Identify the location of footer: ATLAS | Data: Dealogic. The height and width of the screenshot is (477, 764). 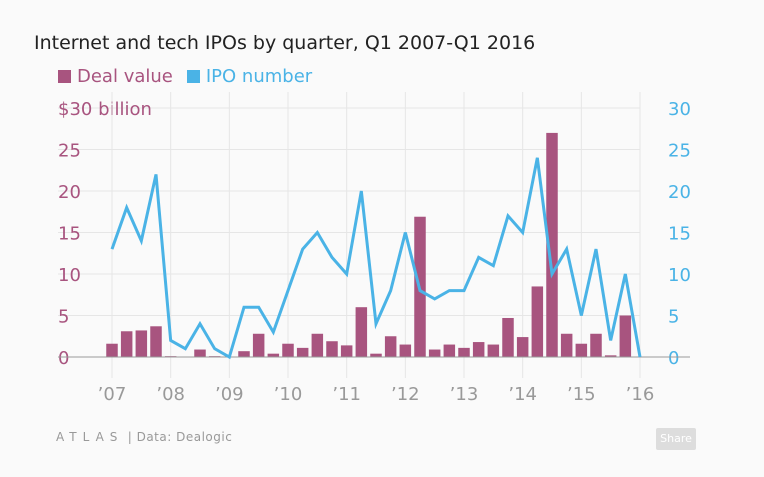
(144, 437).